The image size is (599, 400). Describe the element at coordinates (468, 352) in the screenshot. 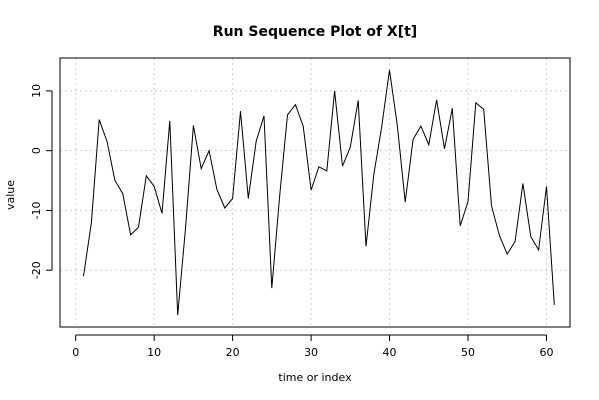

I see `x-tick-label: 50` at that location.